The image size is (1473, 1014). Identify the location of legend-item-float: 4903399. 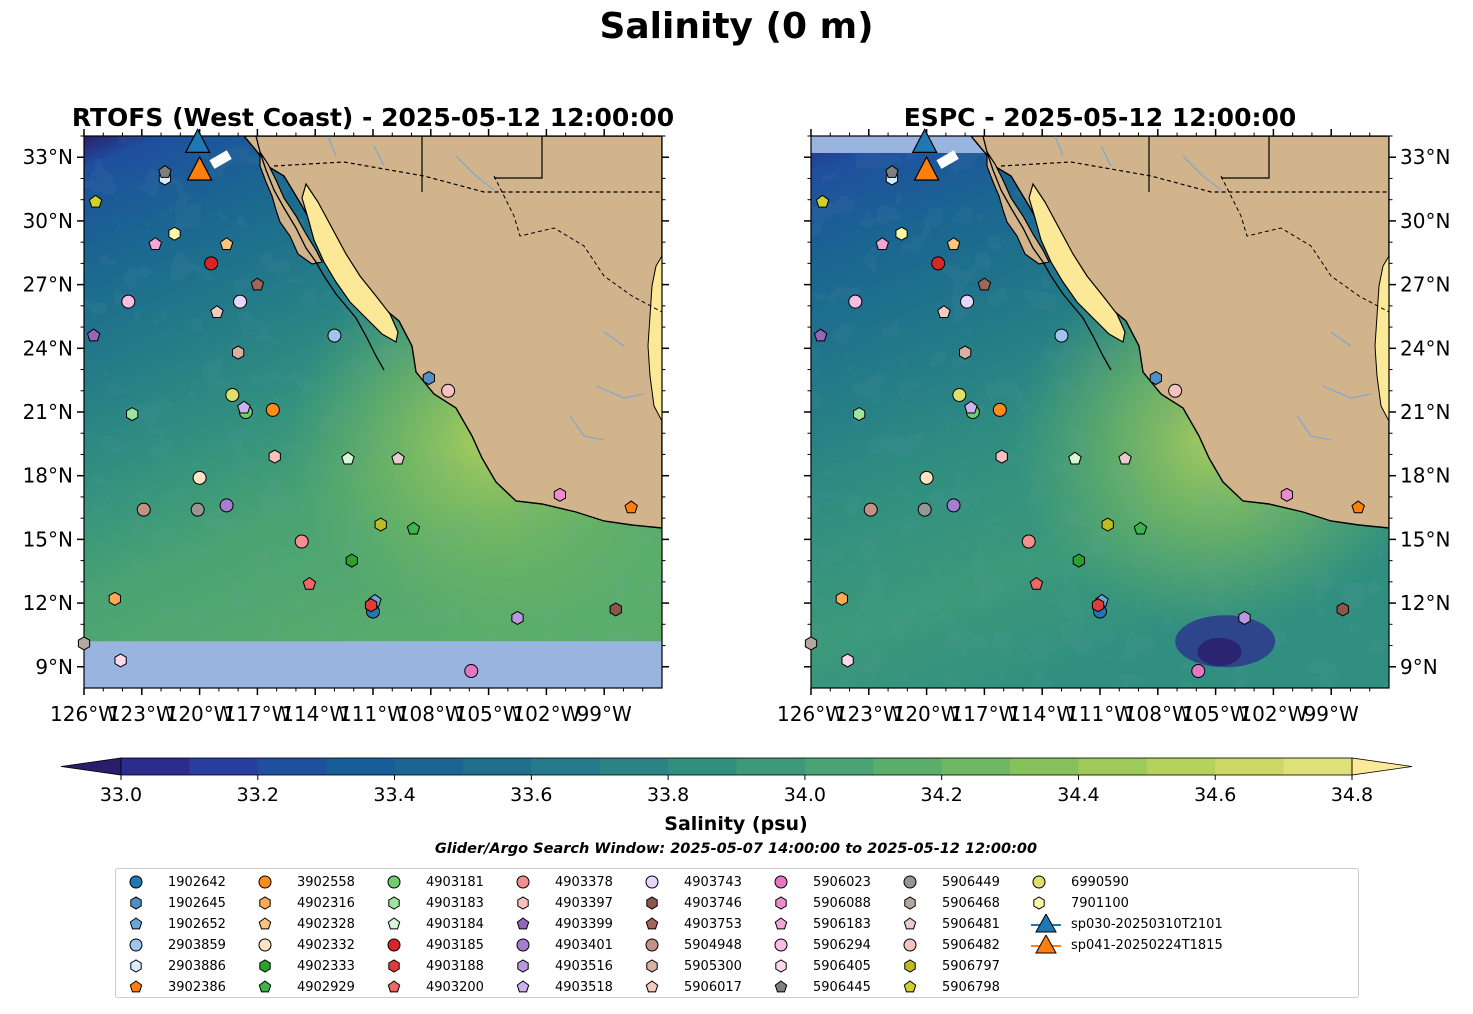
(563, 924).